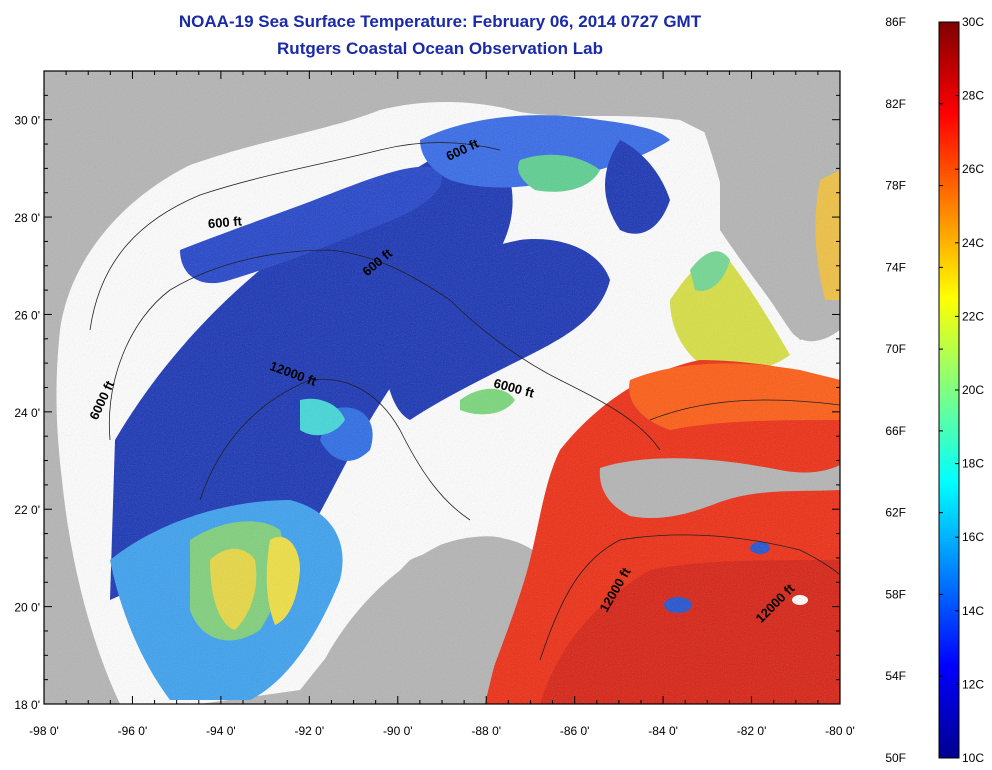 Image resolution: width=992 pixels, height=770 pixels. Describe the element at coordinates (27, 315) in the screenshot. I see `lat-tick-label: 26 0'` at that location.